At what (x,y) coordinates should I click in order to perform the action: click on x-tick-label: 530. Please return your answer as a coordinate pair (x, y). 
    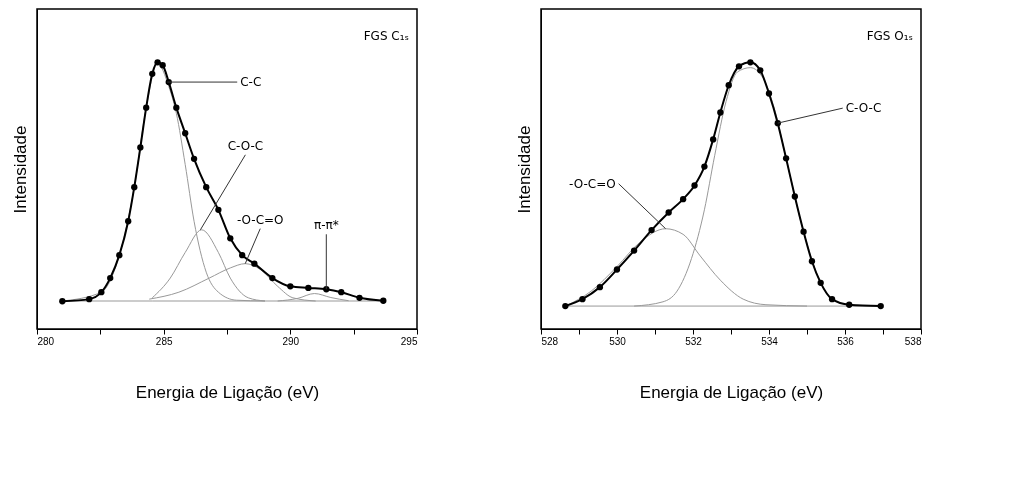
    Looking at the image, I should click on (618, 341).